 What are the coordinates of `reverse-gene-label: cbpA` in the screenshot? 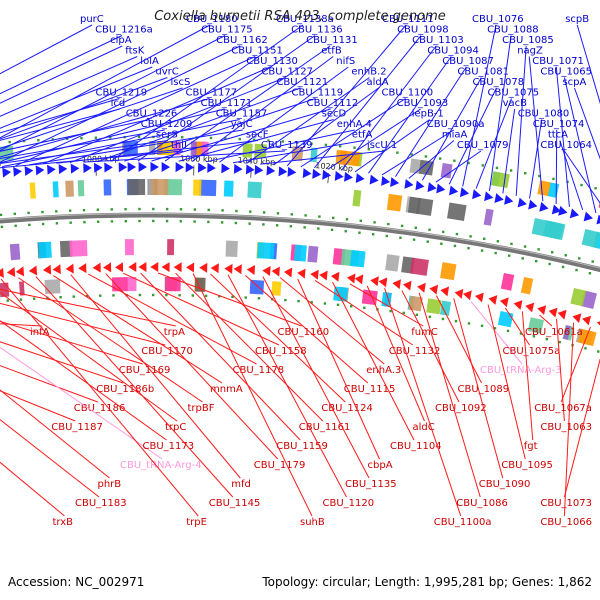 It's located at (380, 465).